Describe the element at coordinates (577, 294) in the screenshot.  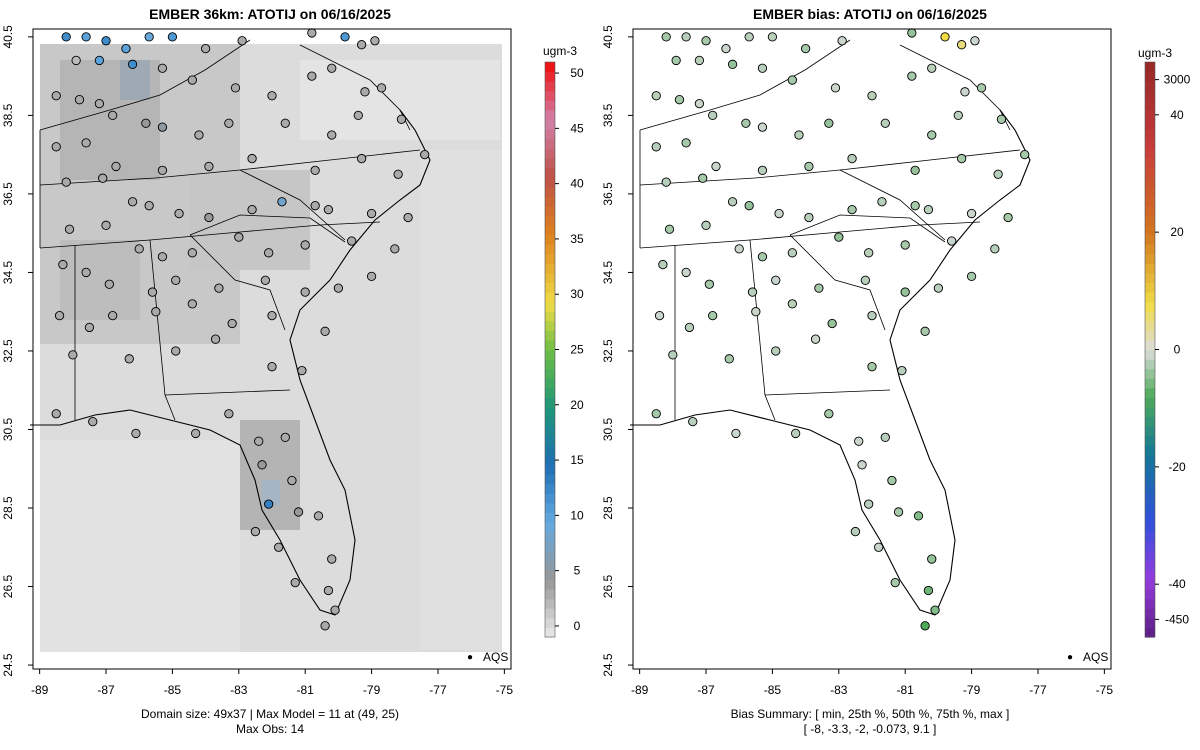
I see `left-colorbar-tick-label: 30` at that location.